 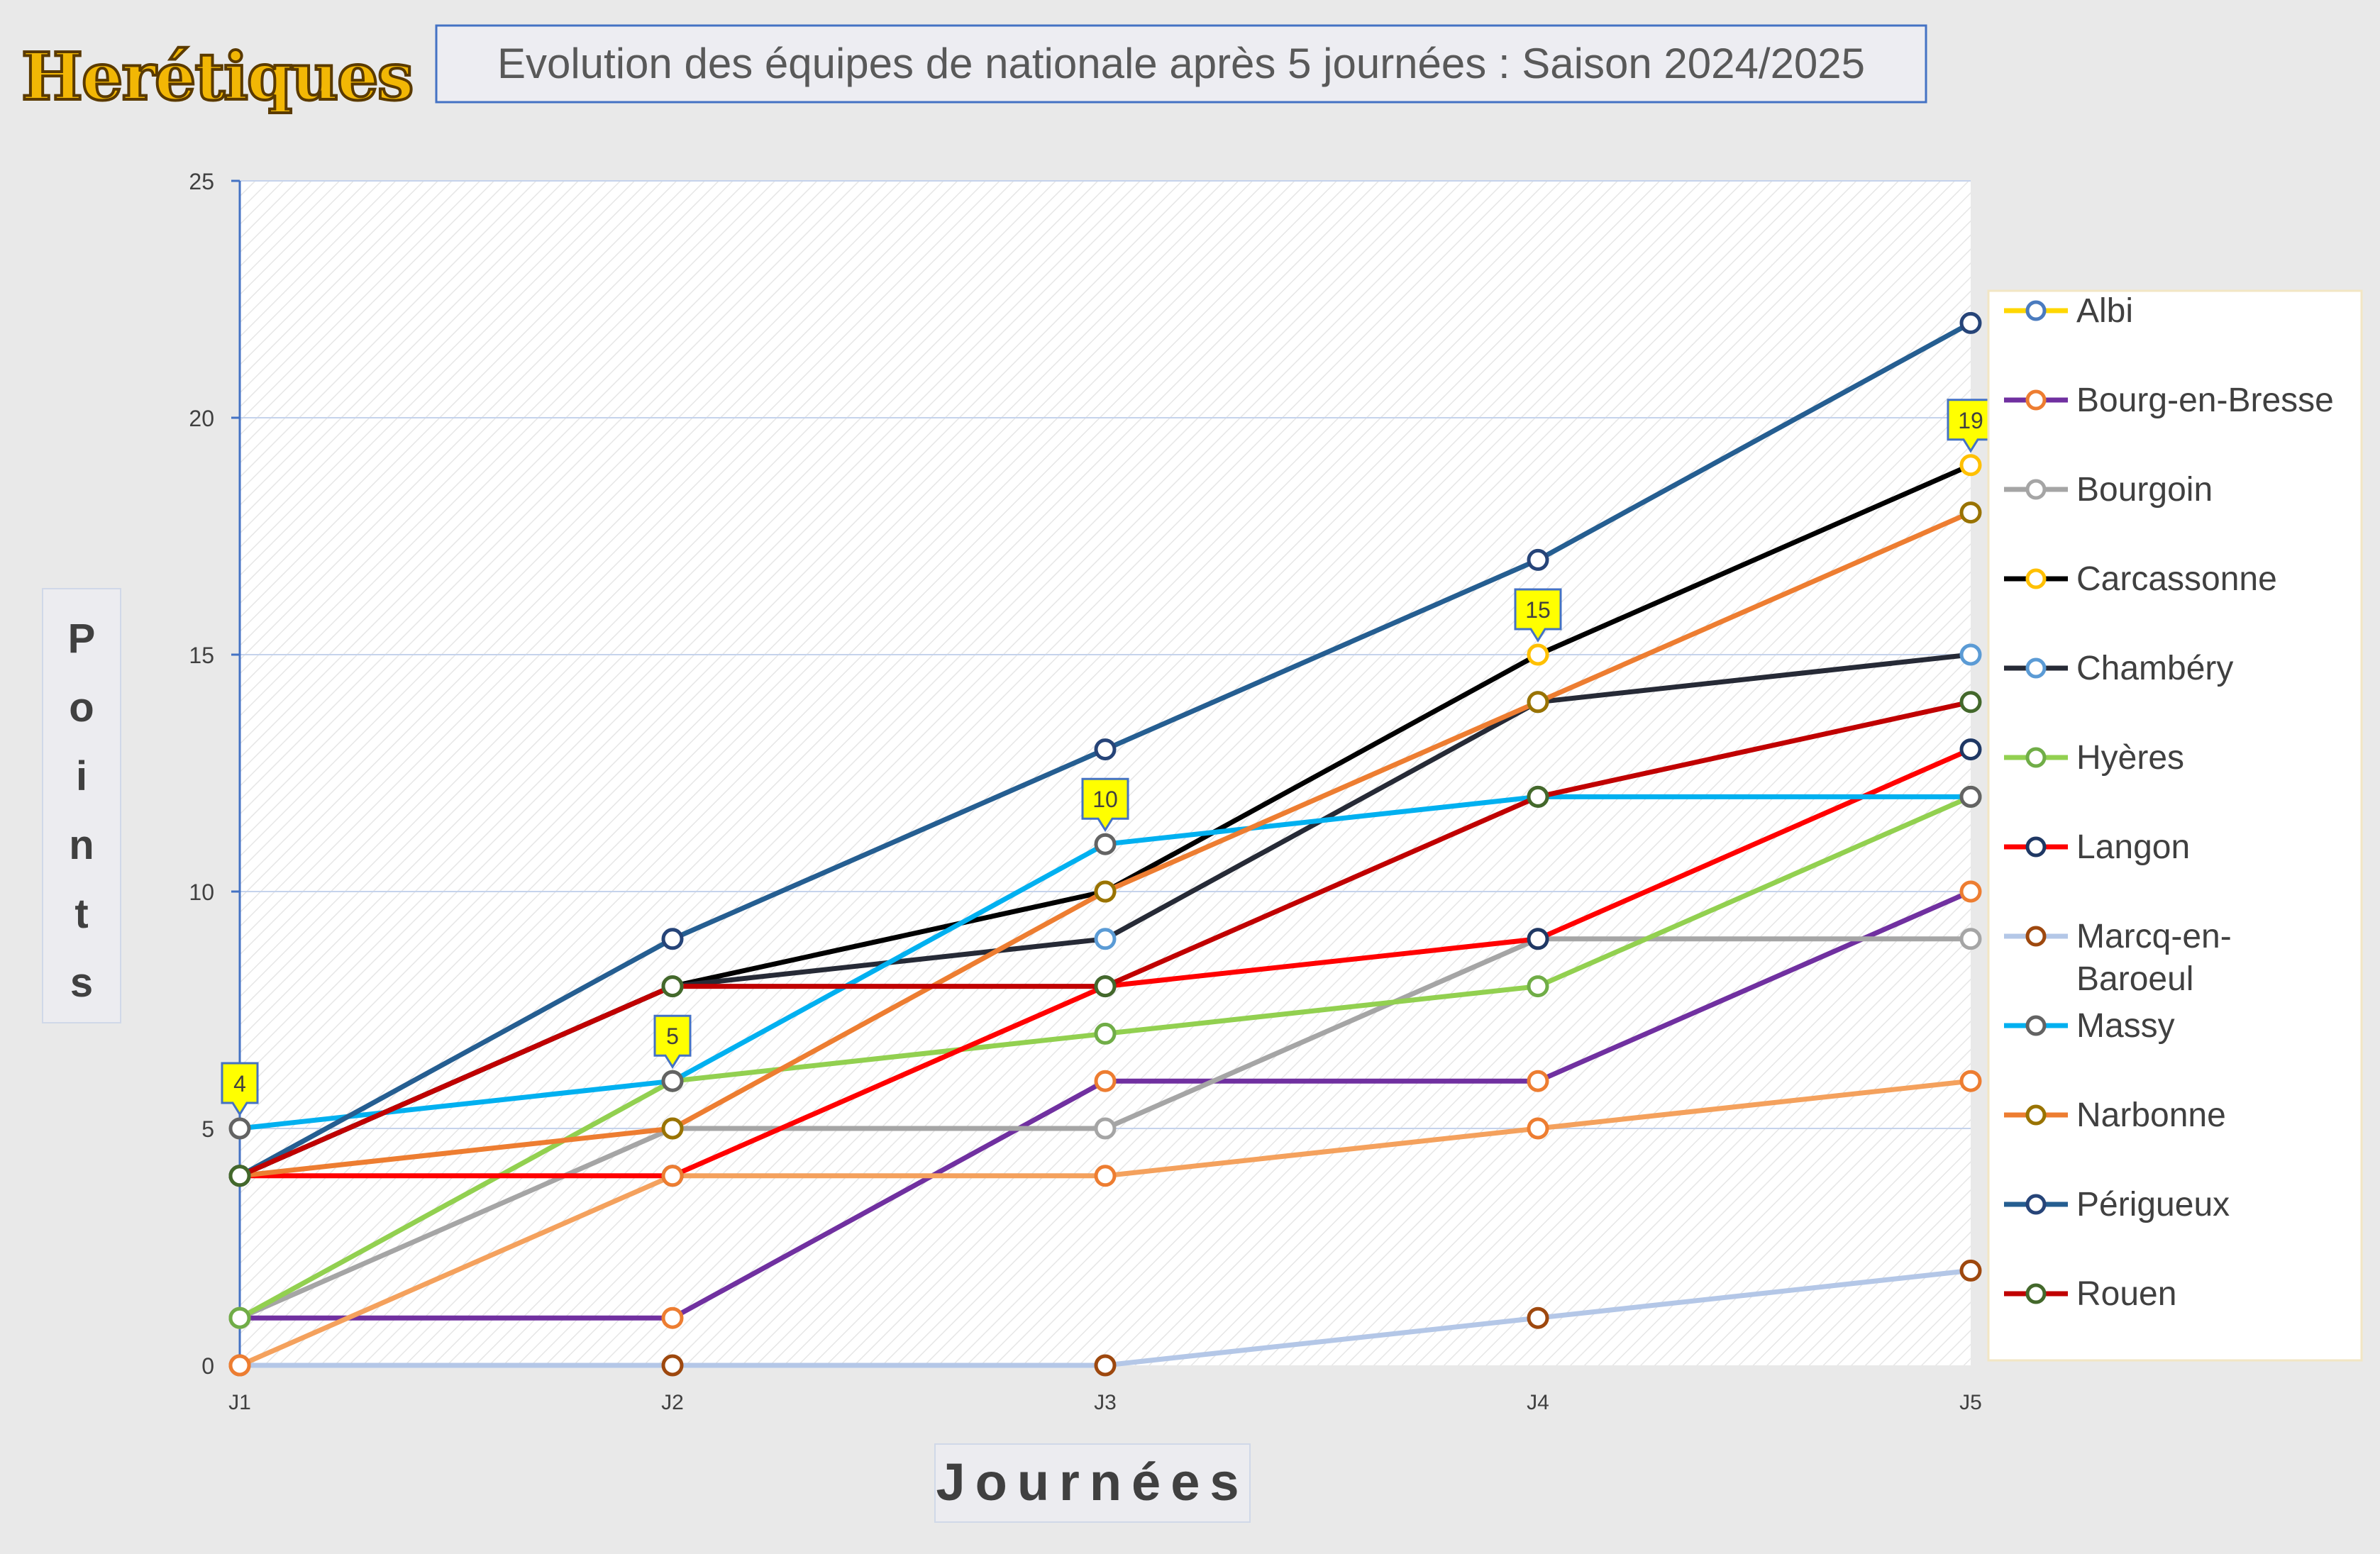 I want to click on y-tick-label-0: 0, so click(x=208, y=1366).